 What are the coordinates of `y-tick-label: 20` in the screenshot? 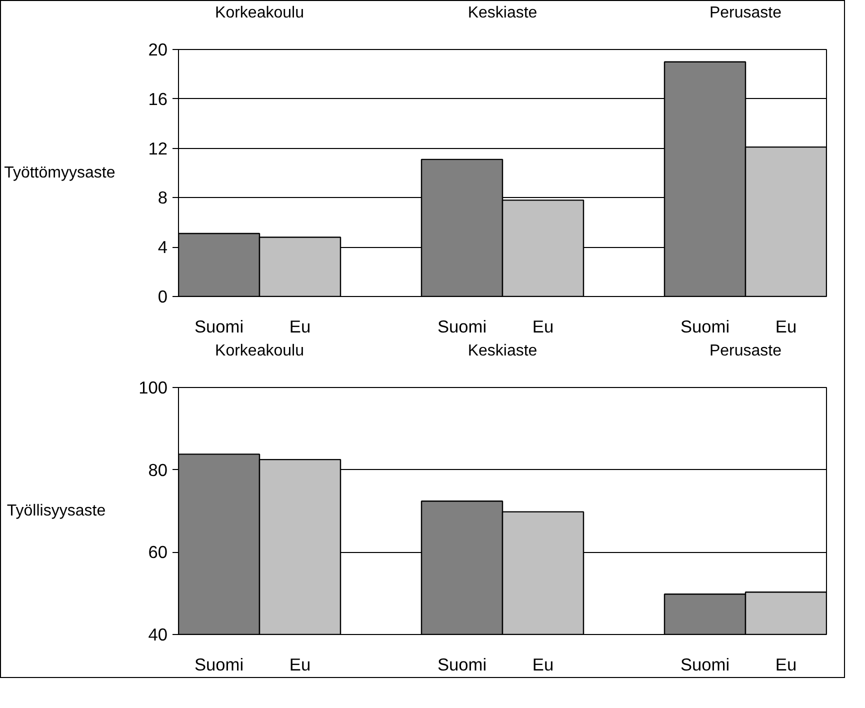 It's located at (158, 50).